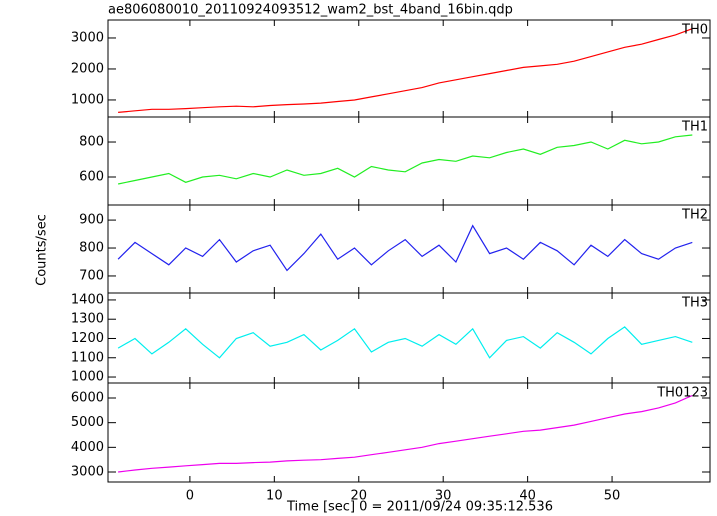 Image resolution: width=717 pixels, height=516 pixels. Describe the element at coordinates (694, 303) in the screenshot. I see `panel-label: TH3` at that location.